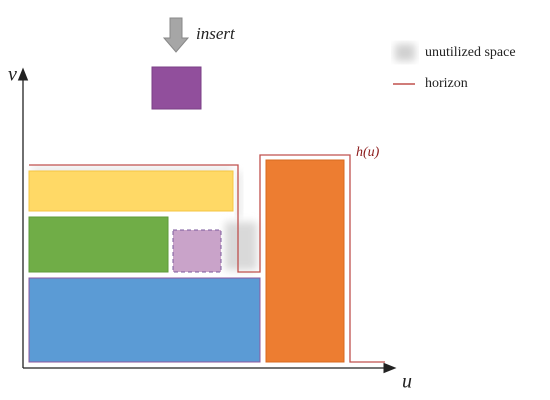  Describe the element at coordinates (197, 251) in the screenshot. I see `item-candidate` at that location.